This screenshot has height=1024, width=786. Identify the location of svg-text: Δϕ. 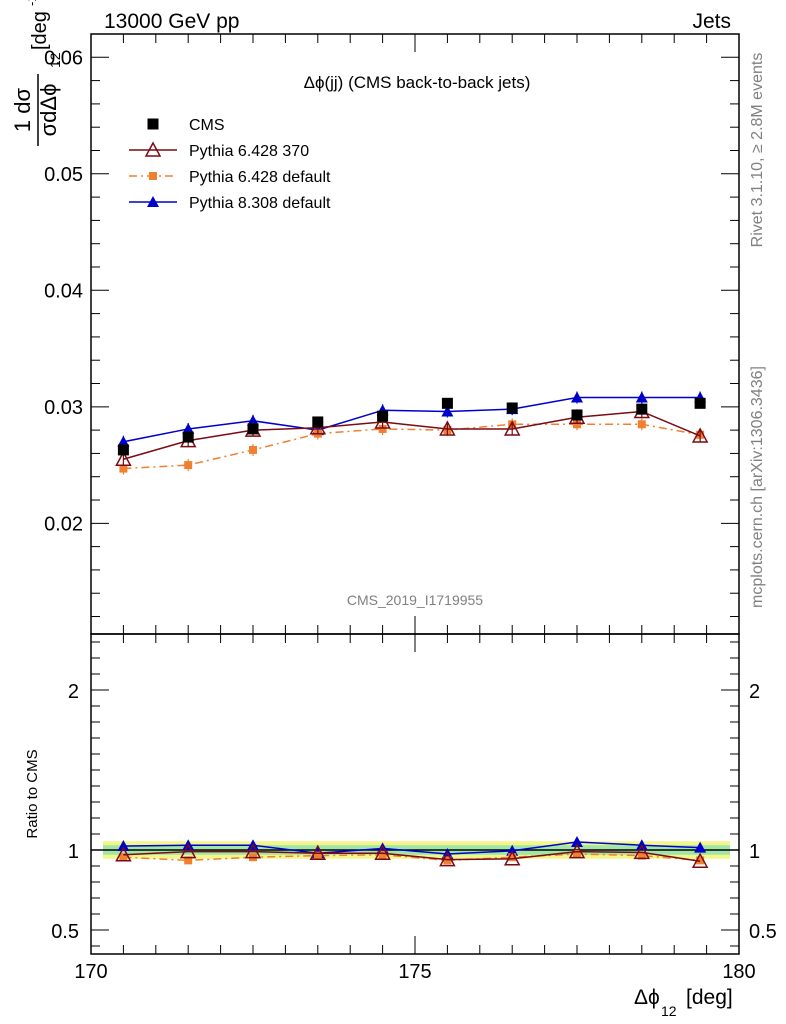
(647, 997).